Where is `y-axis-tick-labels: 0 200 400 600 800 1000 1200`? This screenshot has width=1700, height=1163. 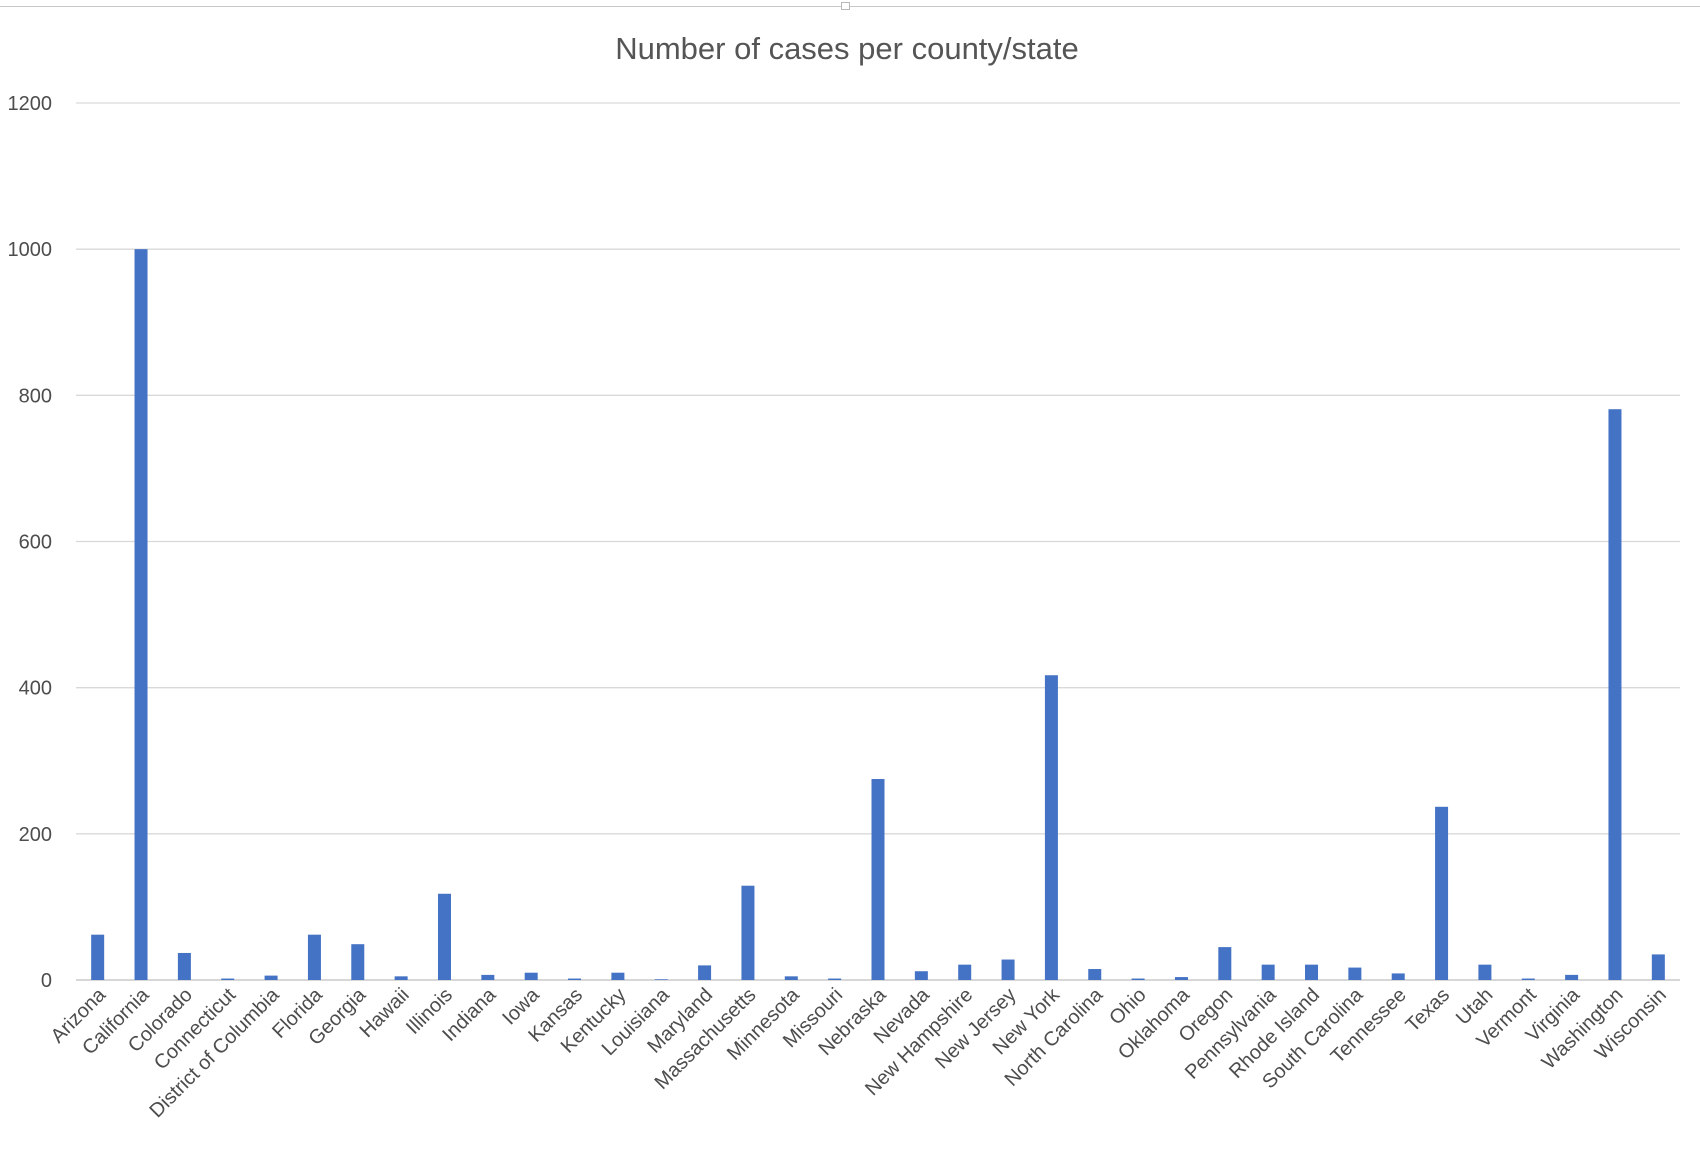 y-axis-tick-labels: 0 200 400 600 800 1000 1200 is located at coordinates (30, 542).